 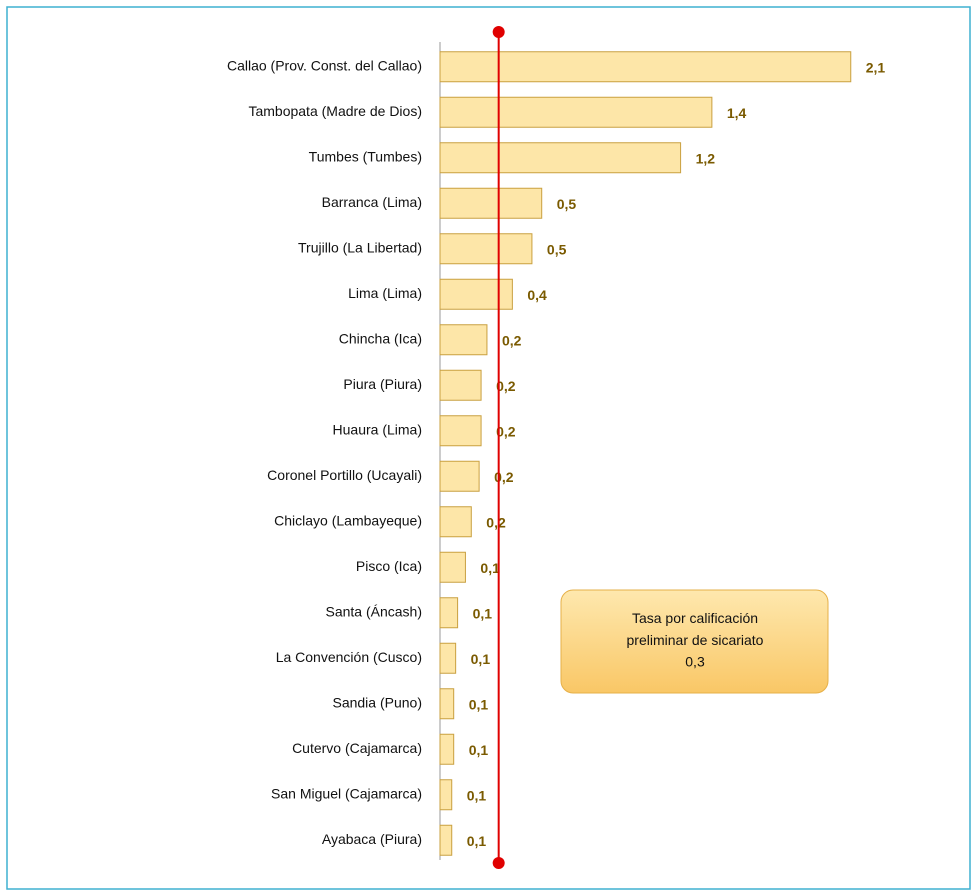 I want to click on category-label: Trujillo (La Libertad), so click(x=360, y=247).